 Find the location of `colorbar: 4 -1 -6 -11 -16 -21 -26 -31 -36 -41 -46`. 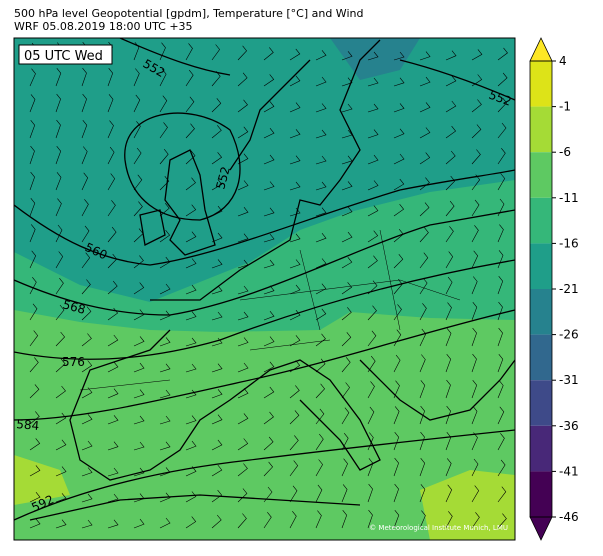

colorbar: 4 -1 -6 -11 -16 -21 -26 -31 -36 -41 -46 is located at coordinates (554, 289).